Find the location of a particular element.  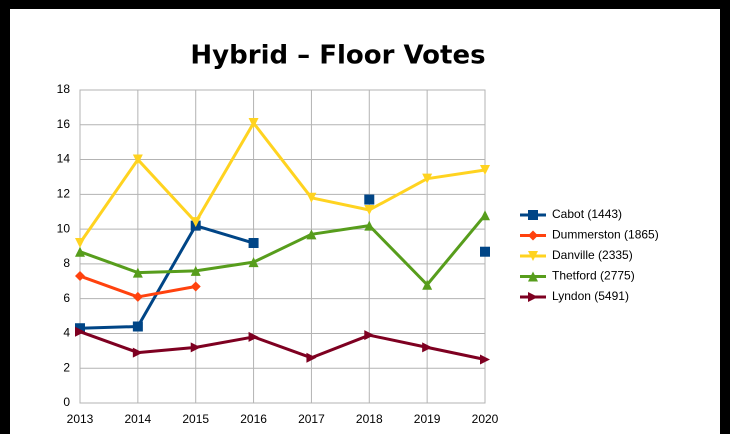

y-tick-label: 12 is located at coordinates (64, 194).